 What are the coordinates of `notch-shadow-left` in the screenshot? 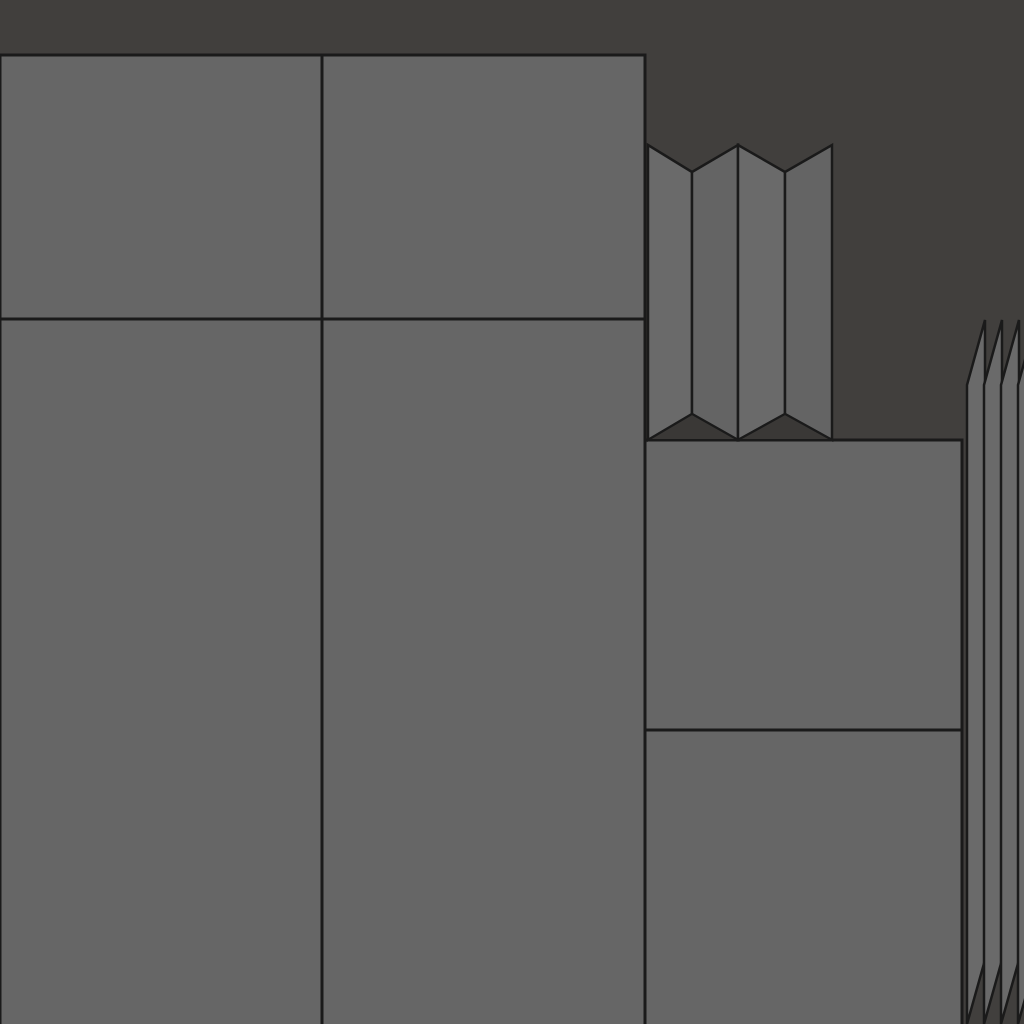 It's located at (693, 426).